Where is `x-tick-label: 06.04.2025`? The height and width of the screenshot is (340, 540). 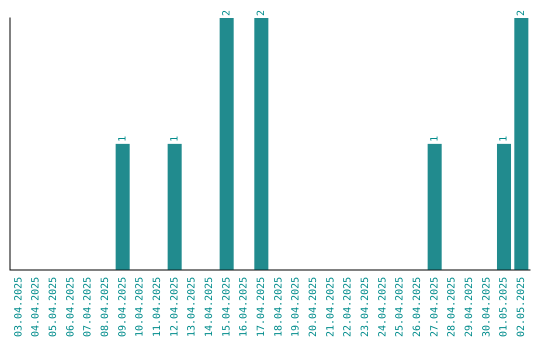 x-tick-label: 06.04.2025 is located at coordinates (70, 307).